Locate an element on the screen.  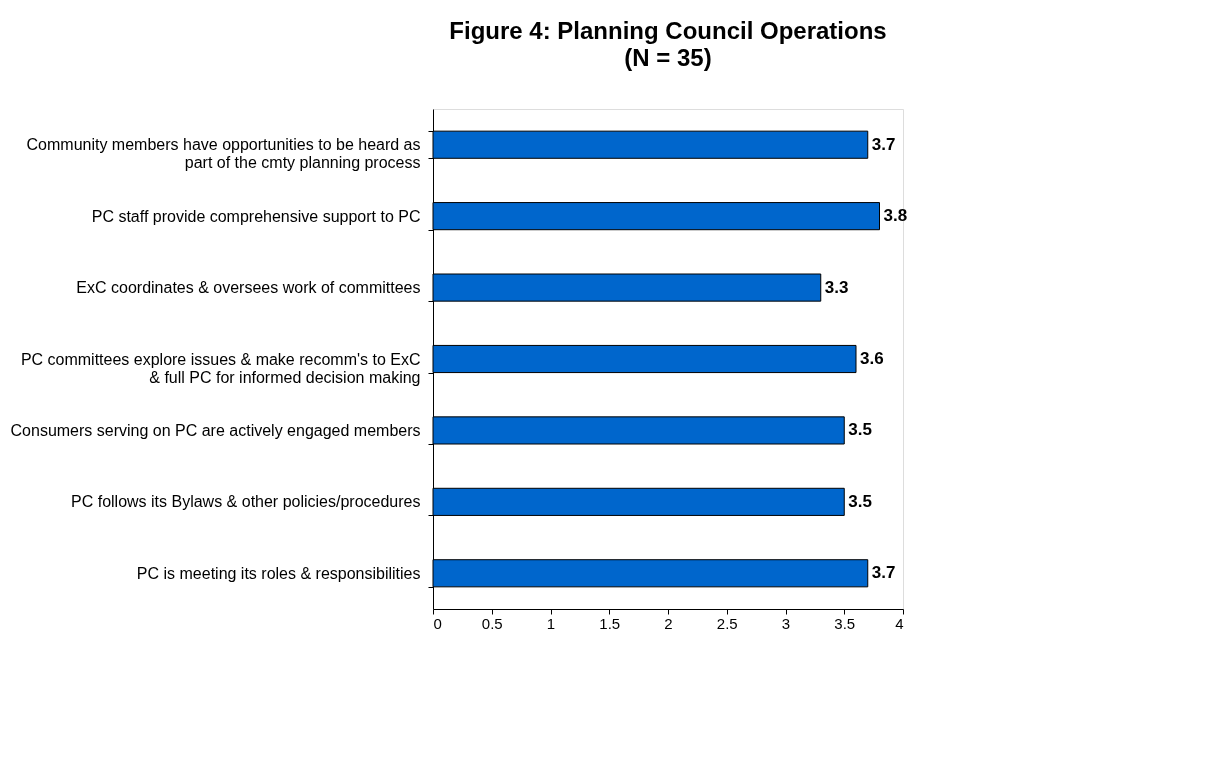
x-tick-label: 1.5 is located at coordinates (610, 623).